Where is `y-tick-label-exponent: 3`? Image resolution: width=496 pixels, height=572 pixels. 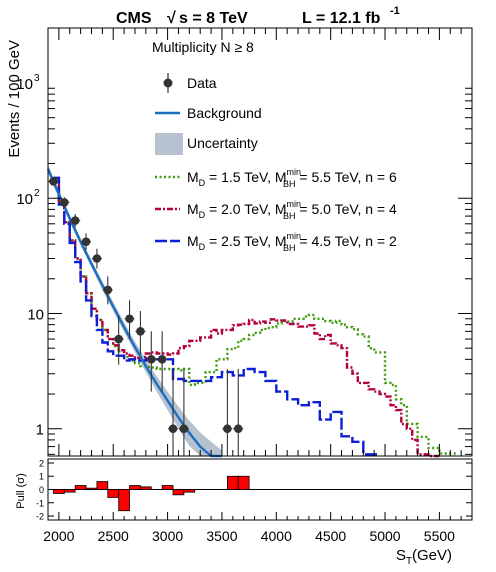
y-tick-label-exponent: 3 is located at coordinates (37, 78).